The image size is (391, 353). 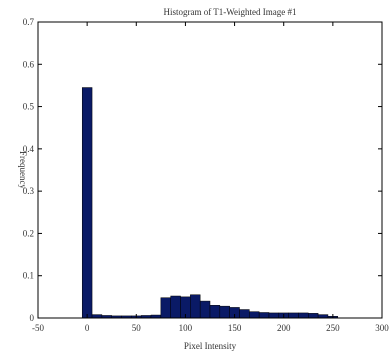 What do you see at coordinates (333, 328) in the screenshot?
I see `x-tick-label-250: 250` at bounding box center [333, 328].